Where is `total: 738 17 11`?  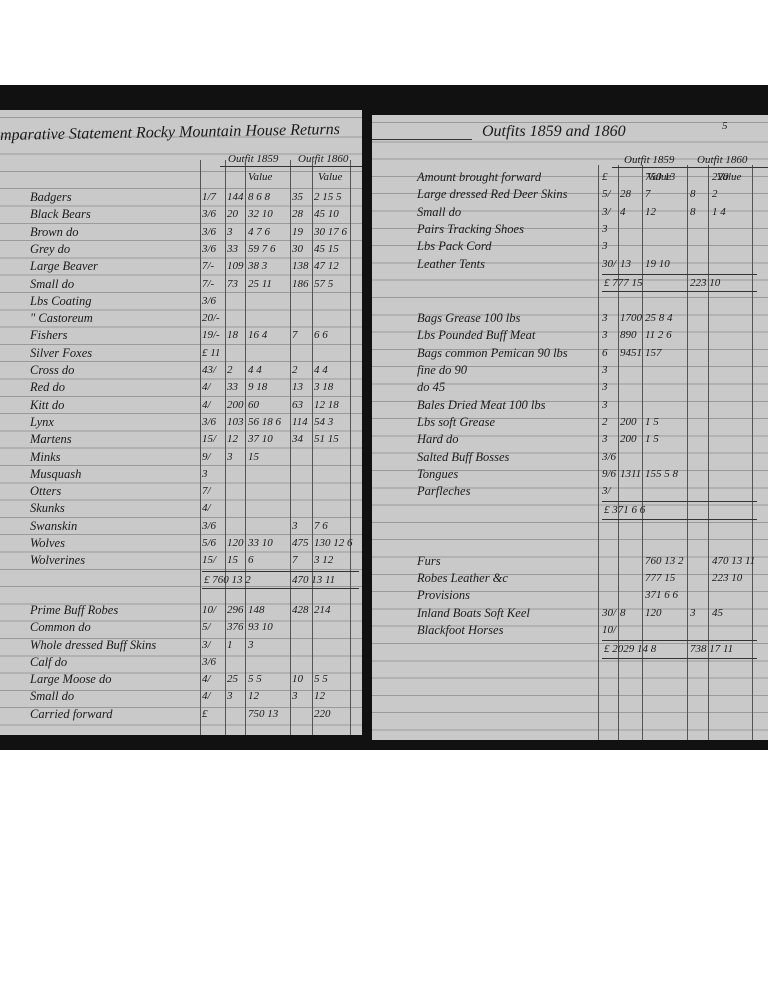 total: 738 17 11 is located at coordinates (712, 649).